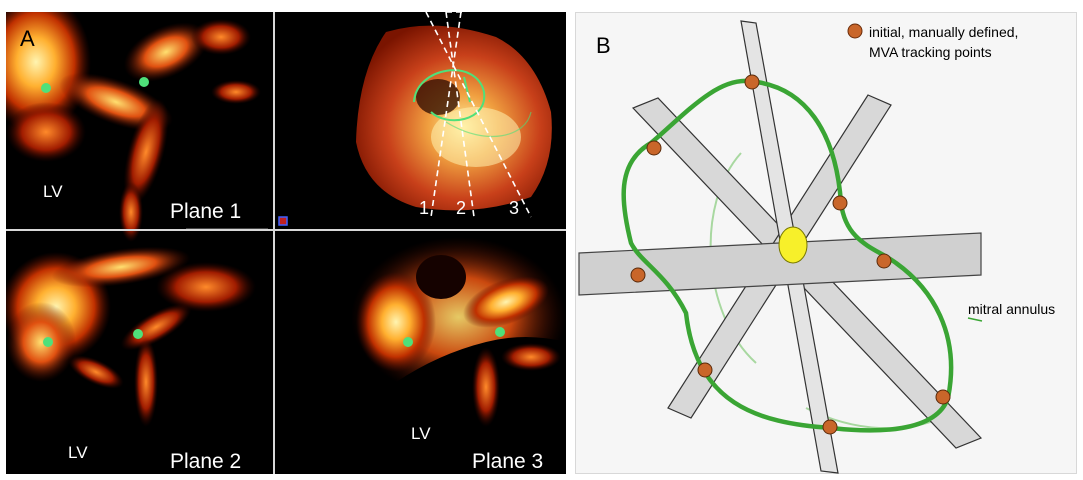 The image size is (1083, 480). I want to click on imaging-plane-horizontal, so click(780, 264).